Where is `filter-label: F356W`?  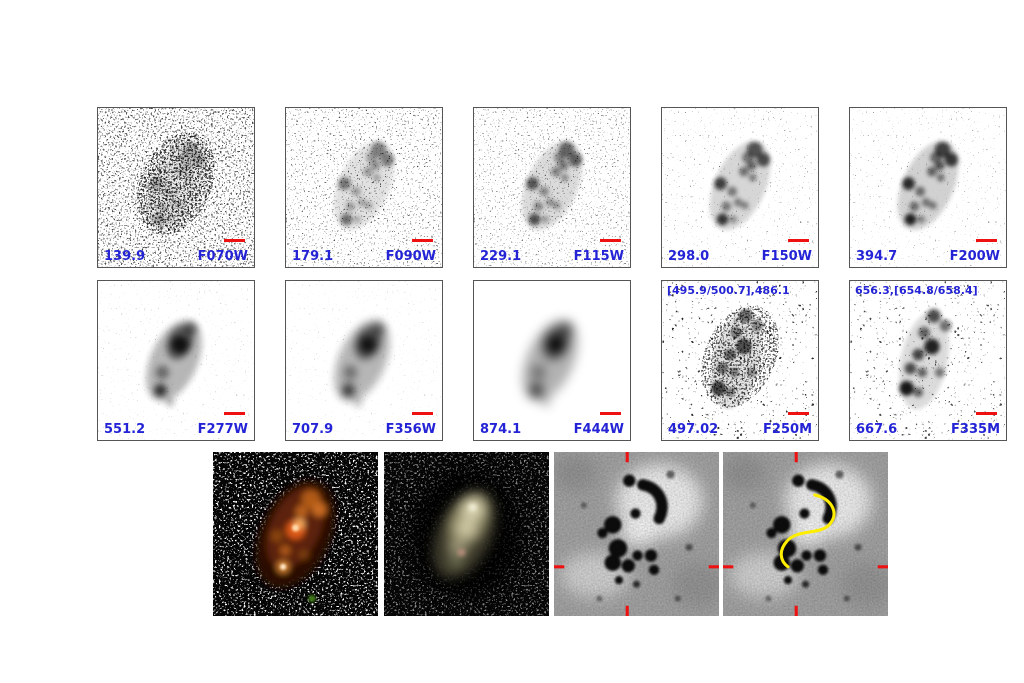
filter-label: F356W is located at coordinates (410, 429).